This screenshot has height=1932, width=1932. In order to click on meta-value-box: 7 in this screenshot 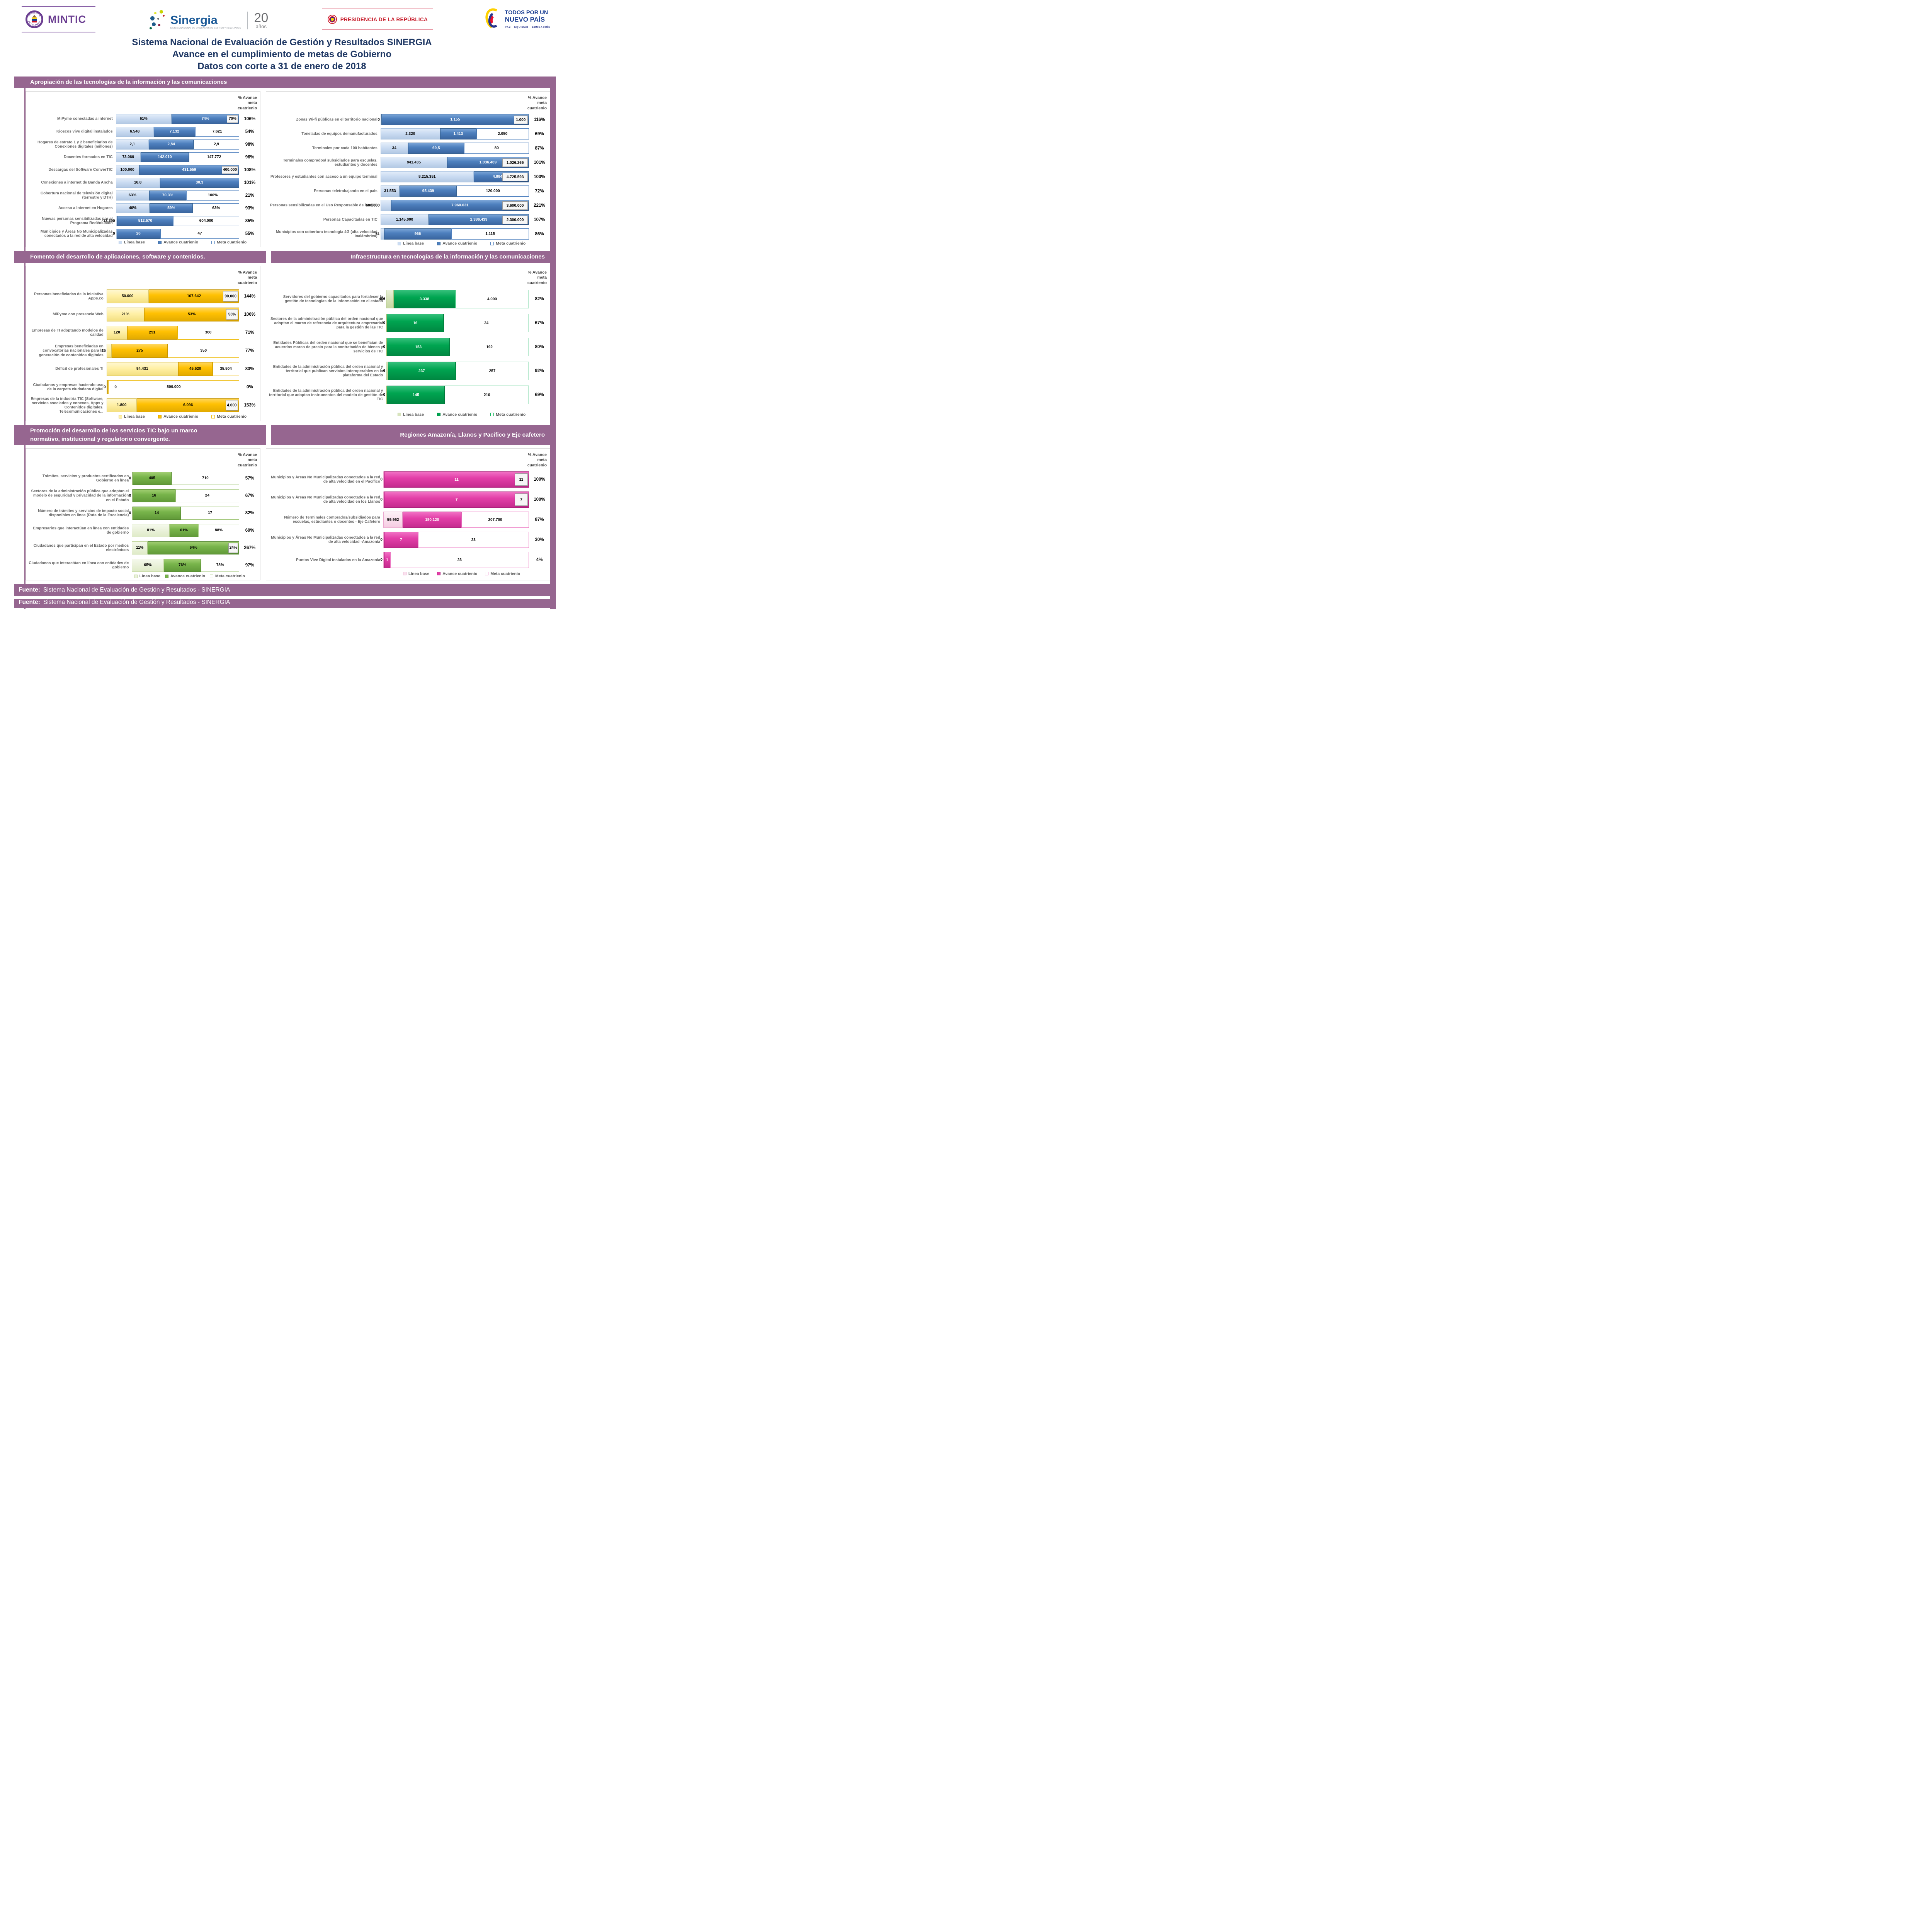, I will do `click(521, 500)`.